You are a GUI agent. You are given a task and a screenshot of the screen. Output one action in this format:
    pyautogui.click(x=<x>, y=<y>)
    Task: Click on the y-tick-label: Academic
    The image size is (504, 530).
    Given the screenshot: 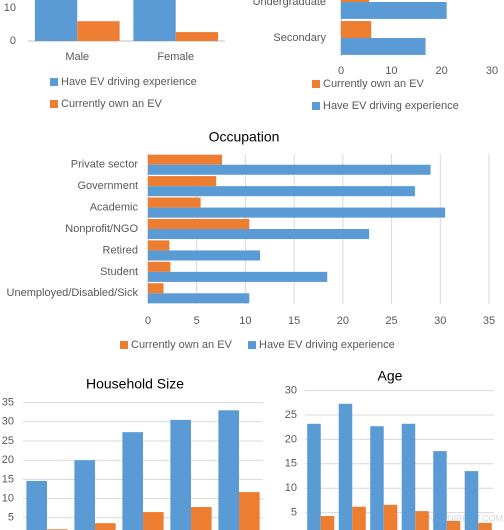 What is the action you would take?
    pyautogui.click(x=114, y=207)
    